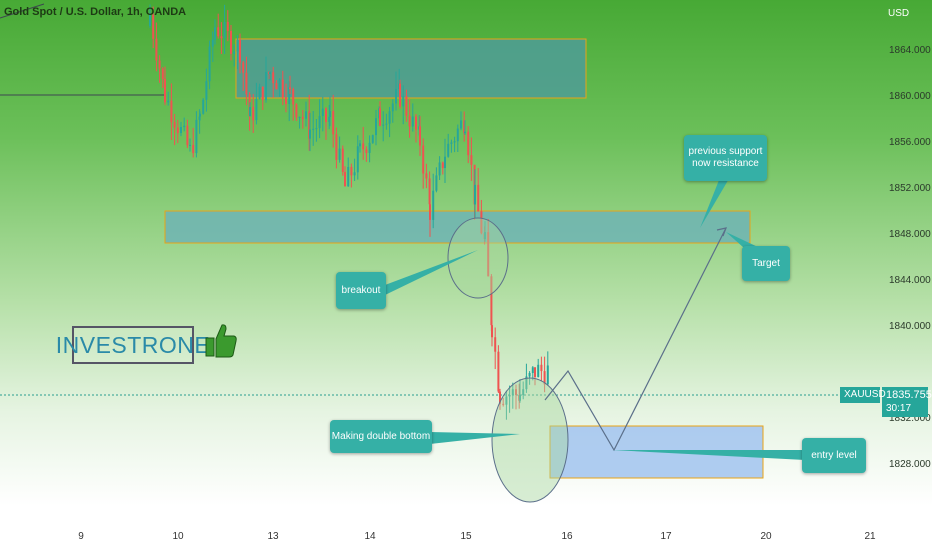 This screenshot has height=550, width=932. I want to click on price-tick-label: 1860.000, so click(910, 96).